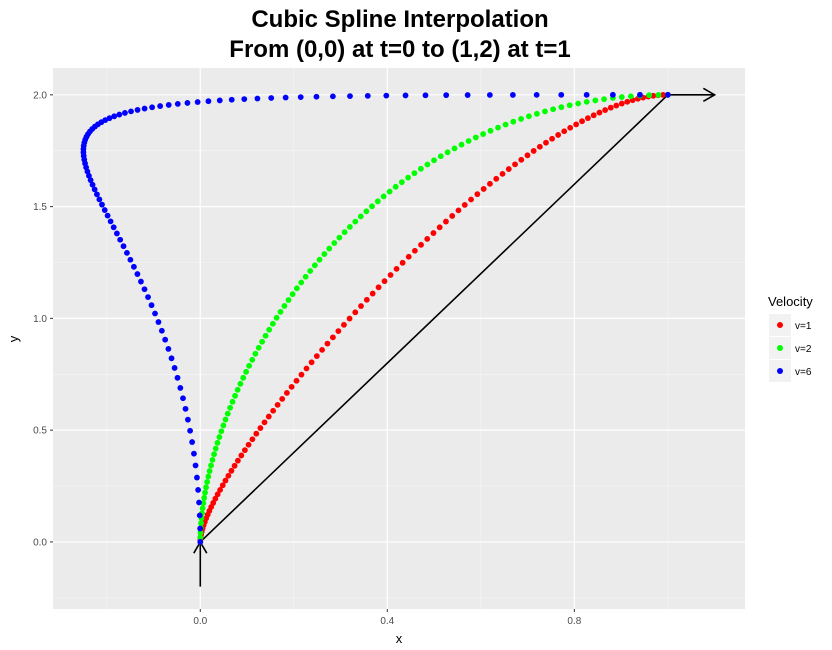 Image resolution: width=832 pixels, height=650 pixels. Describe the element at coordinates (574, 621) in the screenshot. I see `x-tick-label: 0.8` at that location.